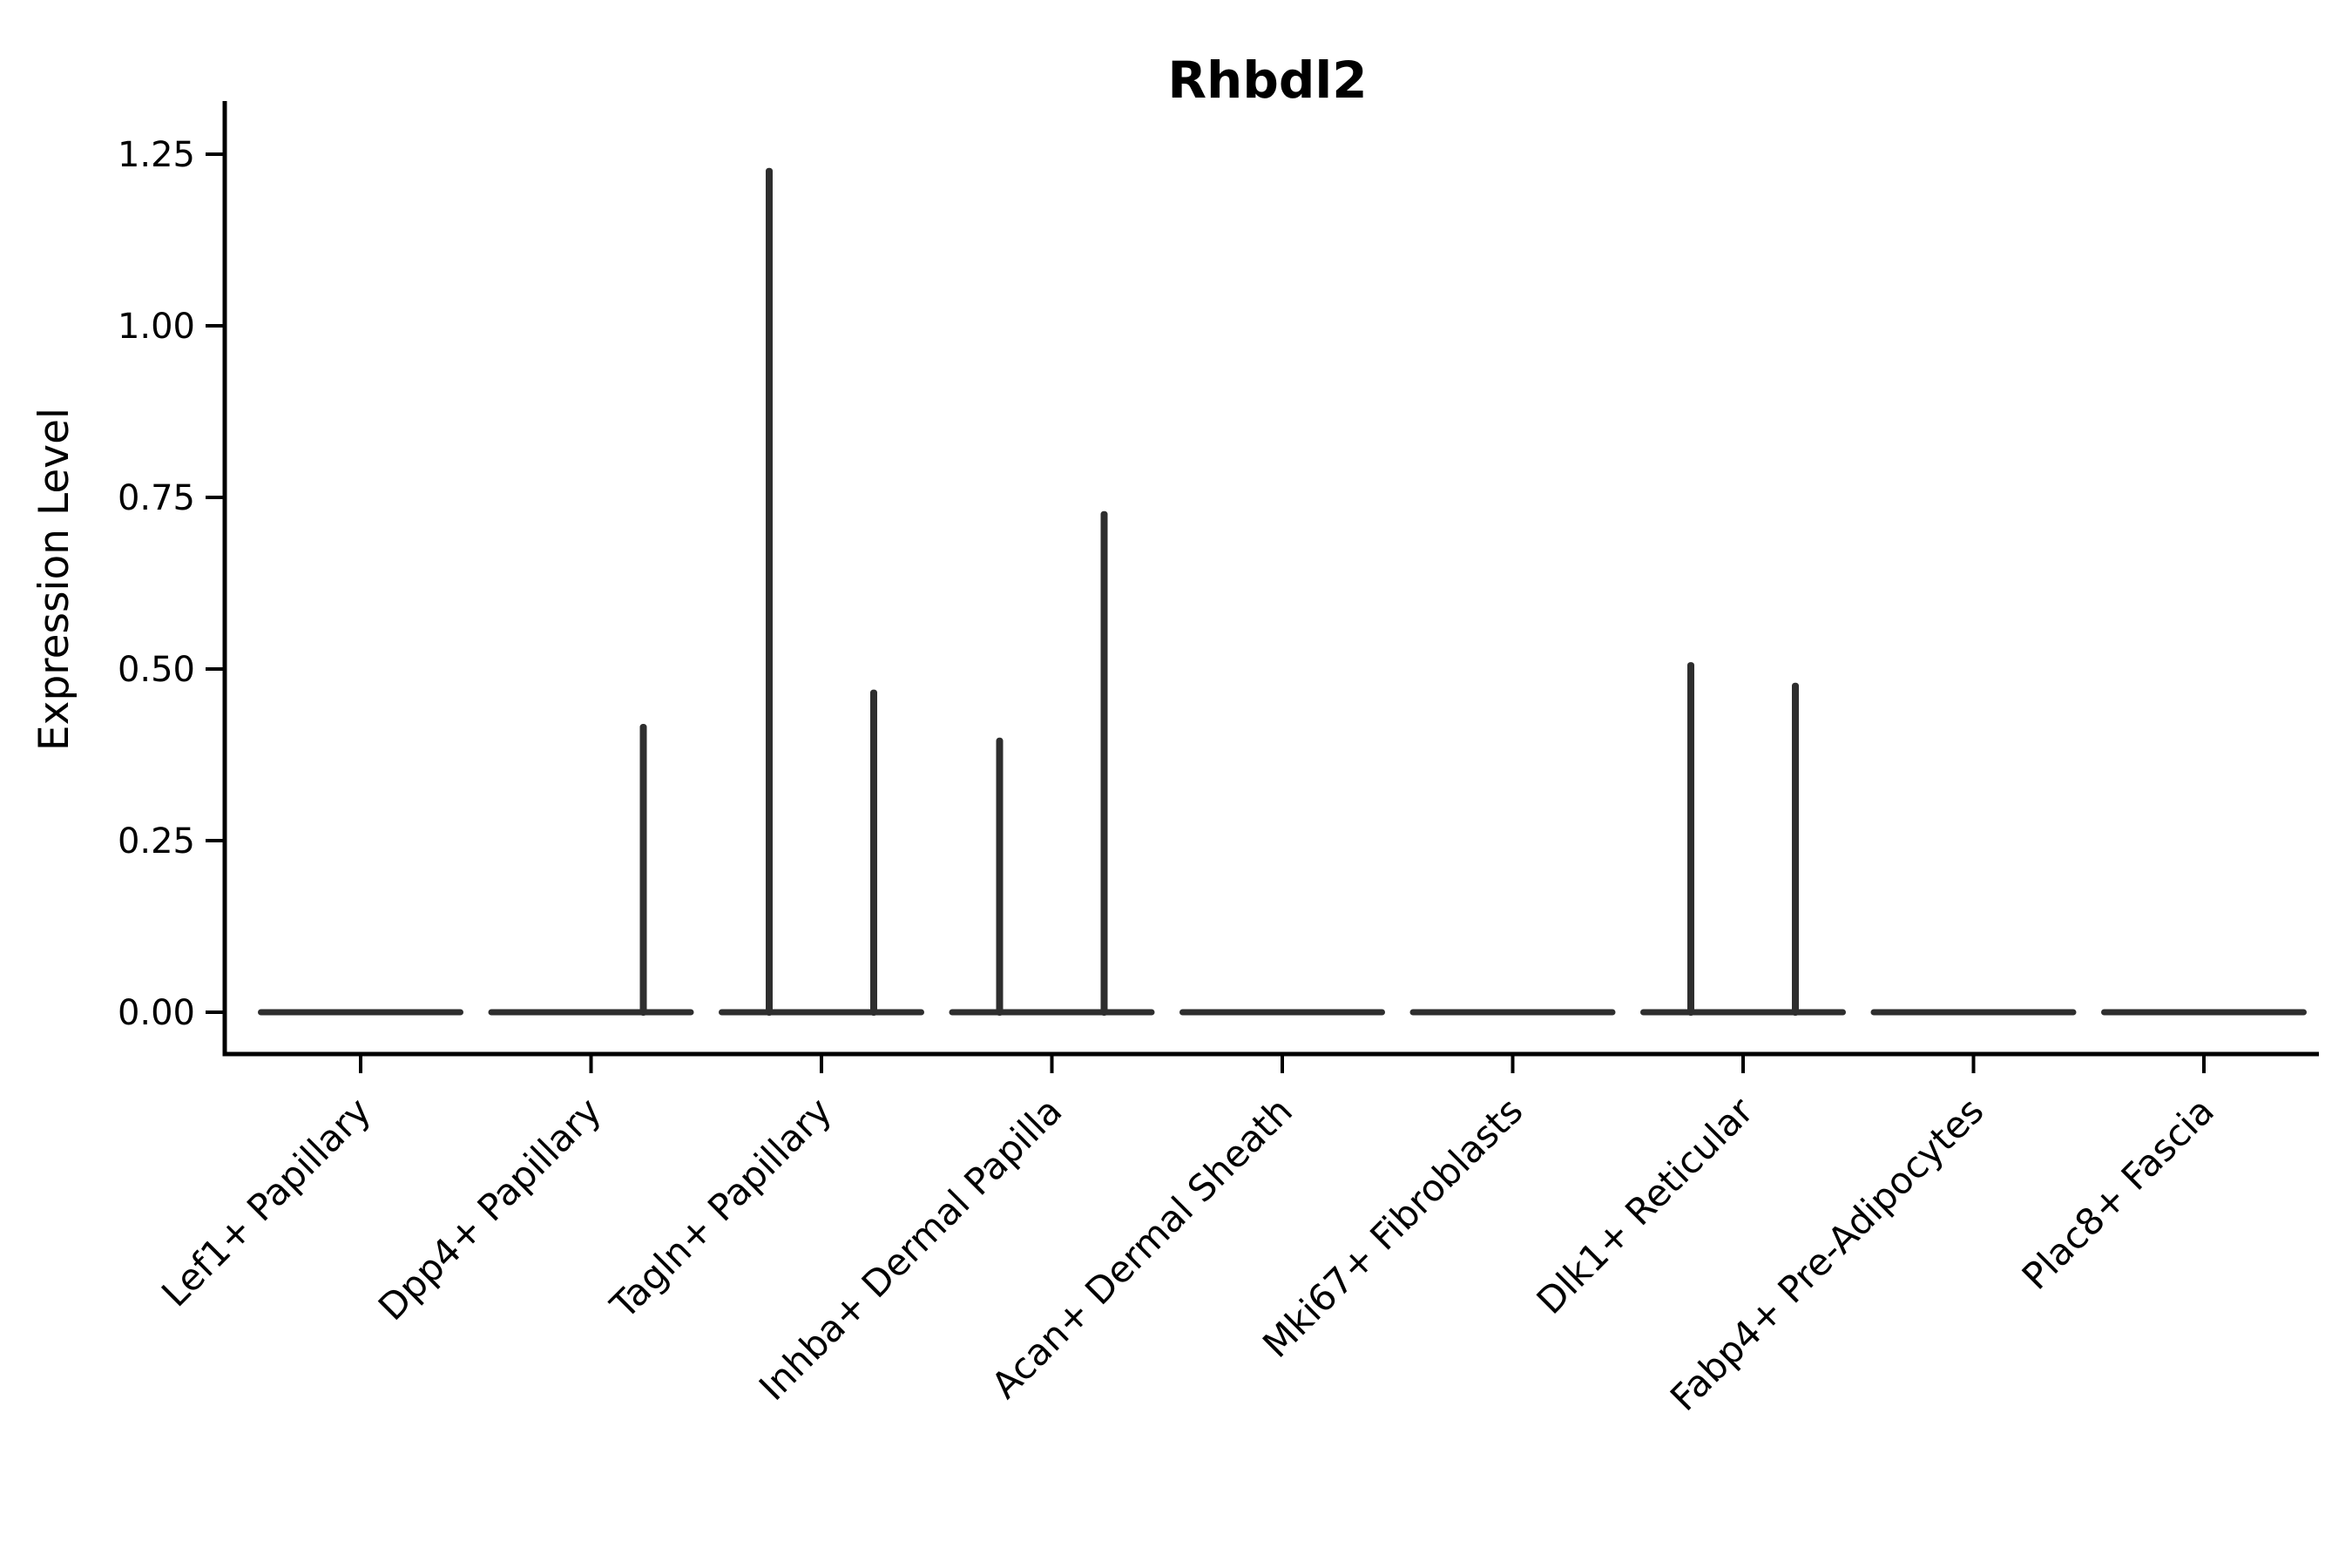 This screenshot has height=1568, width=2352. I want to click on y-tick-label: 1.00, so click(156, 327).